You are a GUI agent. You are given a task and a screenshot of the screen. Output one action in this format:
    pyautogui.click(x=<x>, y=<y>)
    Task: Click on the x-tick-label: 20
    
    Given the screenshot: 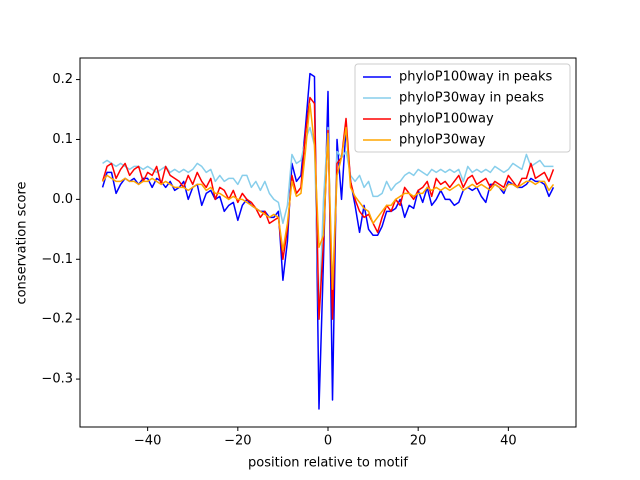 What is the action you would take?
    pyautogui.click(x=418, y=441)
    